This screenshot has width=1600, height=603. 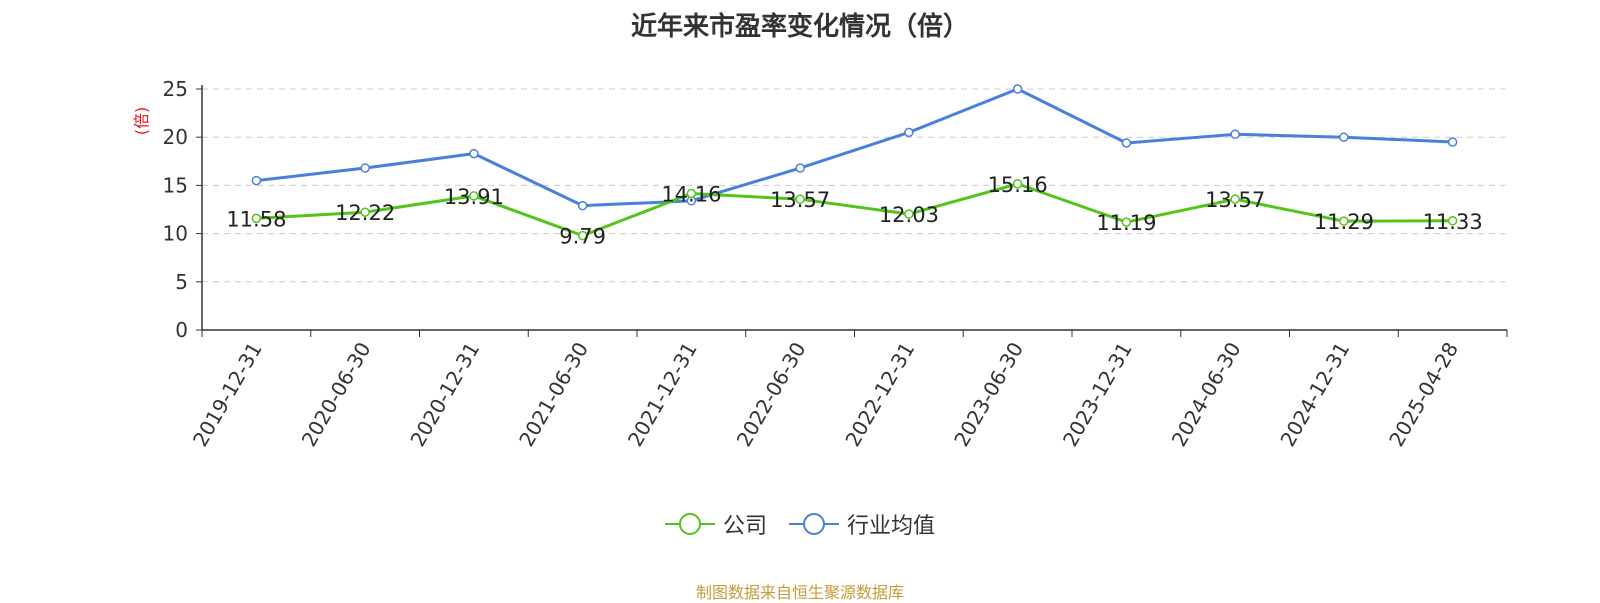 What do you see at coordinates (1097, 394) in the screenshot?
I see `x-tick-label: 2023-12-31` at bounding box center [1097, 394].